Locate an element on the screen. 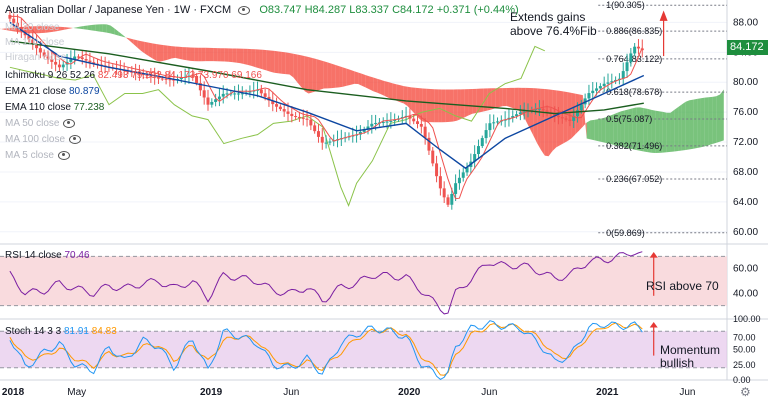 The image size is (768, 403). settings-gear-icon: ⚙ is located at coordinates (745, 392).